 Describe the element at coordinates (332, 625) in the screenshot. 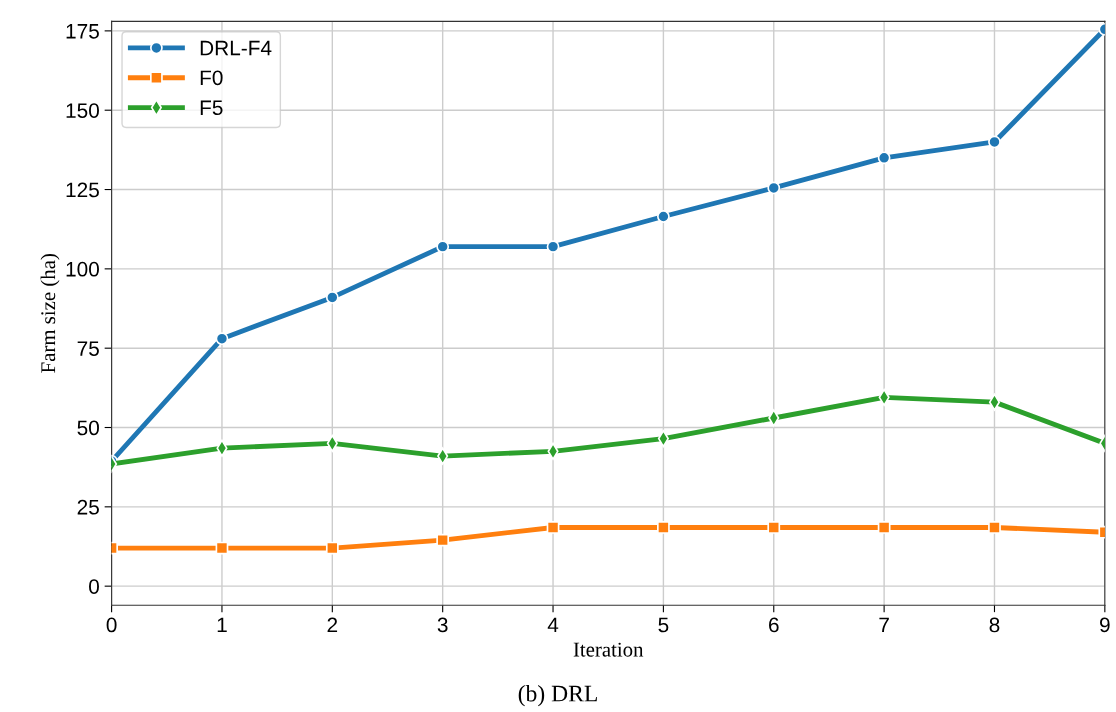

I see `x-tick-label: 2` at that location.